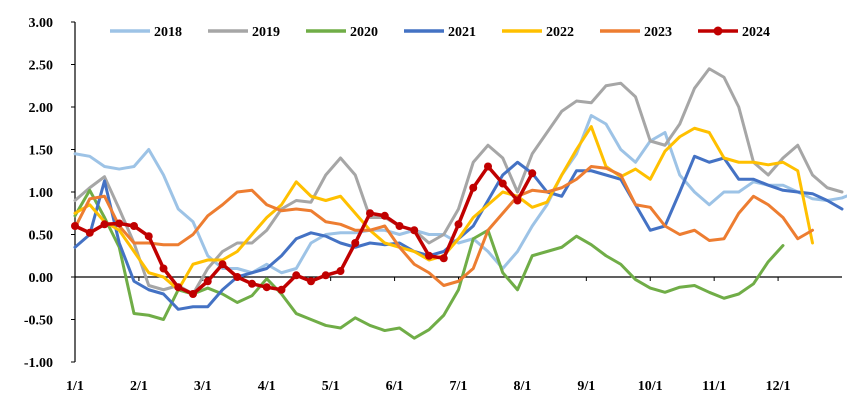 Image resolution: width=847 pixels, height=405 pixels. I want to click on y-tick-label: -0.50, so click(38, 321).